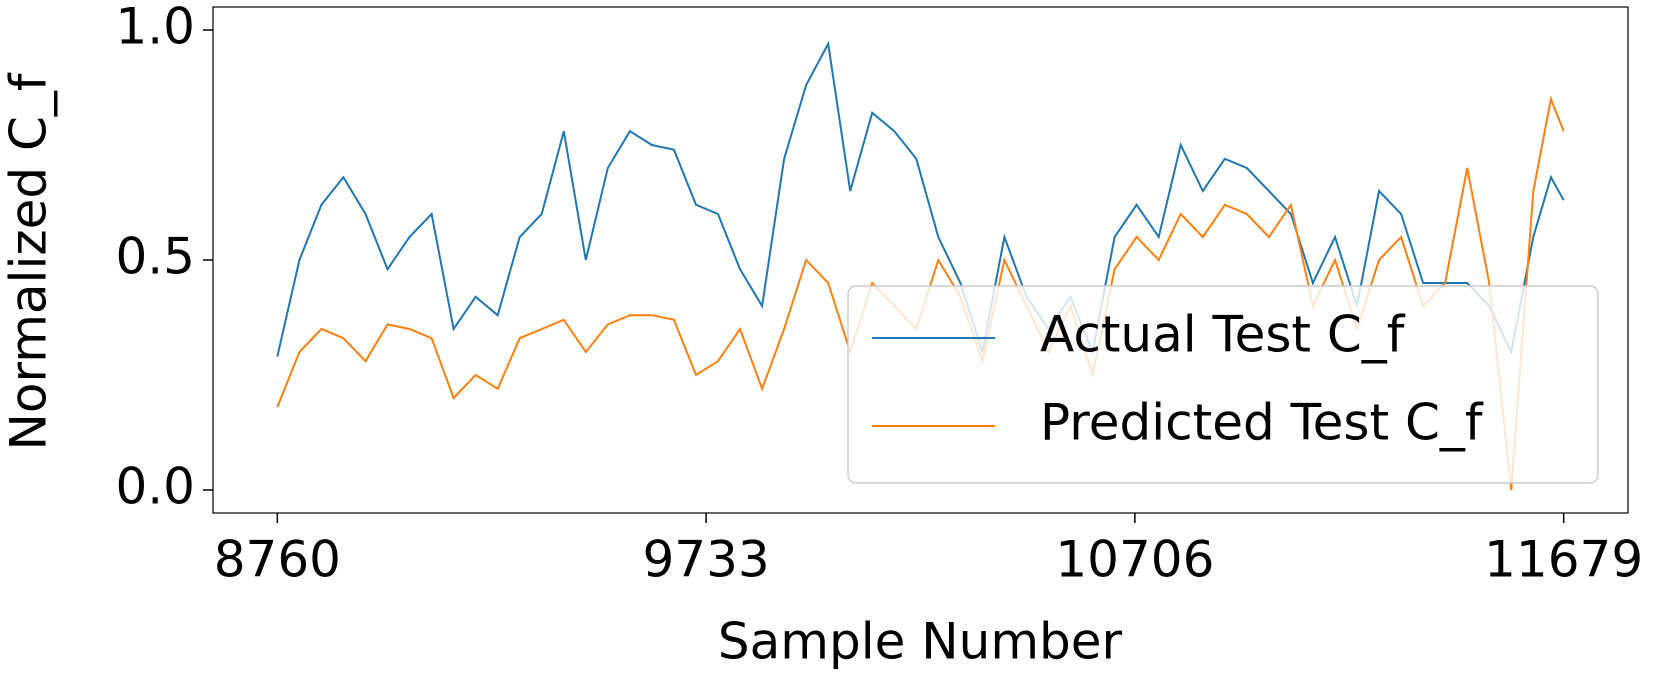  I want to click on legend-label: Actual Test C_f, so click(1223, 335).